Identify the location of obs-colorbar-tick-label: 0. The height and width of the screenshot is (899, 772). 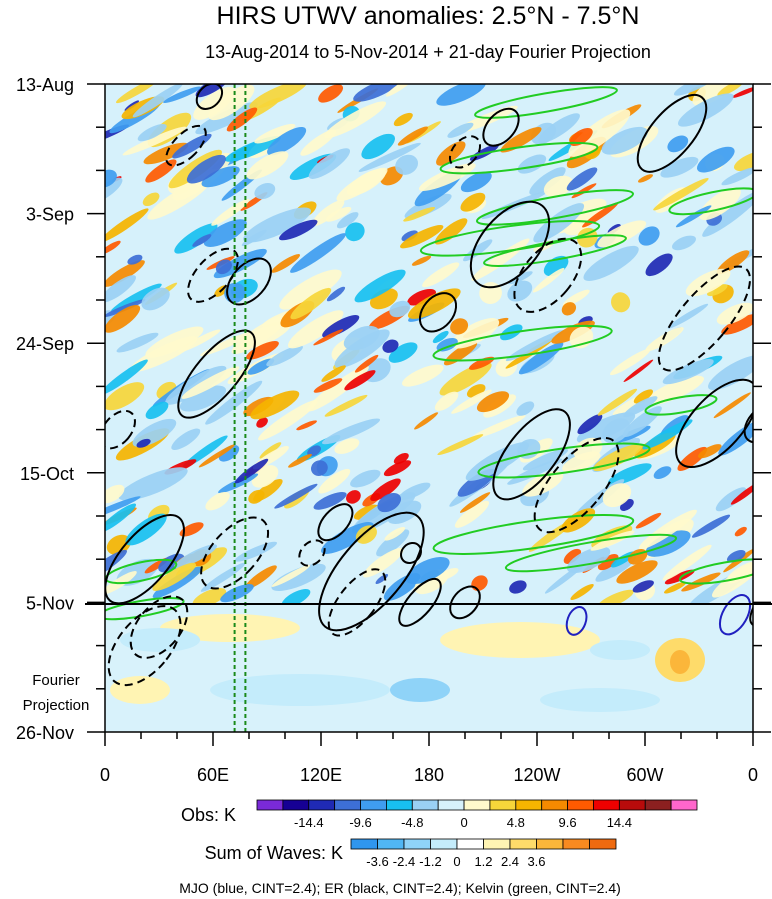
(463, 822).